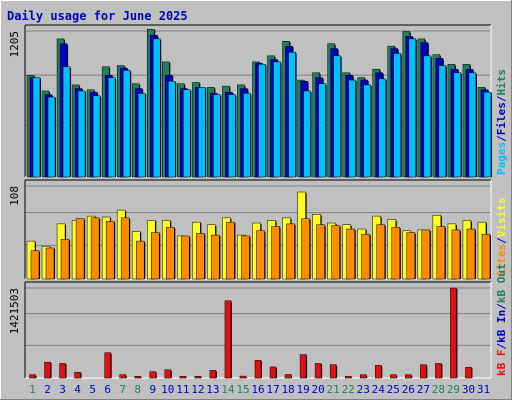  What do you see at coordinates (318, 389) in the screenshot?
I see `day-label: 20` at bounding box center [318, 389].